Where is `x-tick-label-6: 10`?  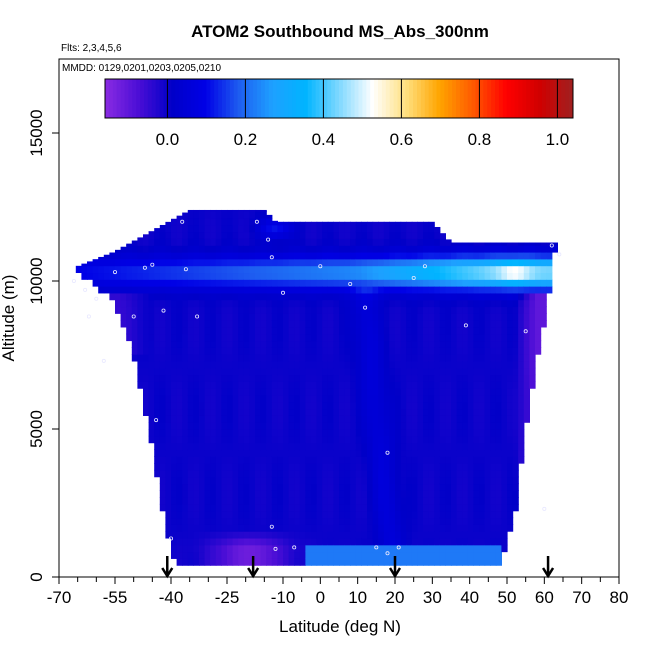
x-tick-label-6: 10 is located at coordinates (357, 597).